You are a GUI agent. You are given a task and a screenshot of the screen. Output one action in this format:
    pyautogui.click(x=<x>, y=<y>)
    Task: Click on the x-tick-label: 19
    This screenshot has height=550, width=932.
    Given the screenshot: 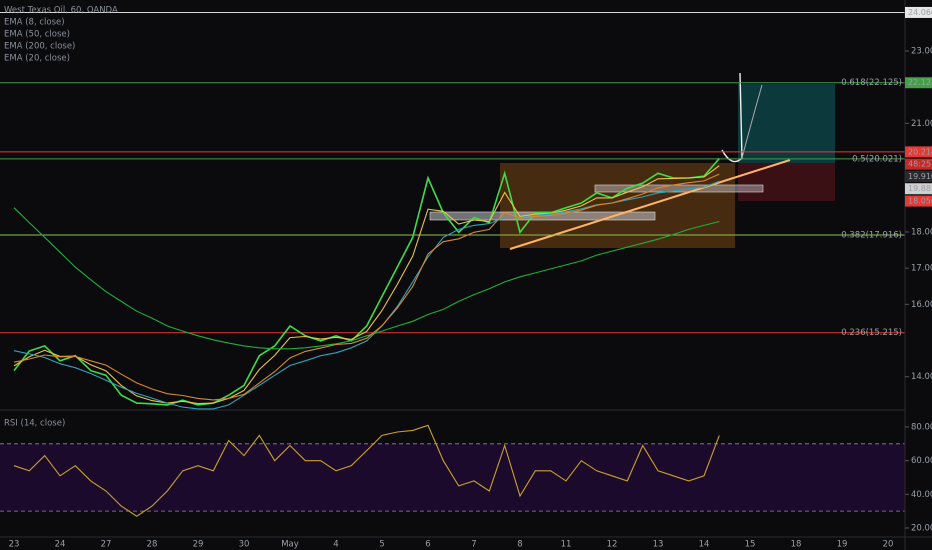 What is the action you would take?
    pyautogui.click(x=842, y=545)
    